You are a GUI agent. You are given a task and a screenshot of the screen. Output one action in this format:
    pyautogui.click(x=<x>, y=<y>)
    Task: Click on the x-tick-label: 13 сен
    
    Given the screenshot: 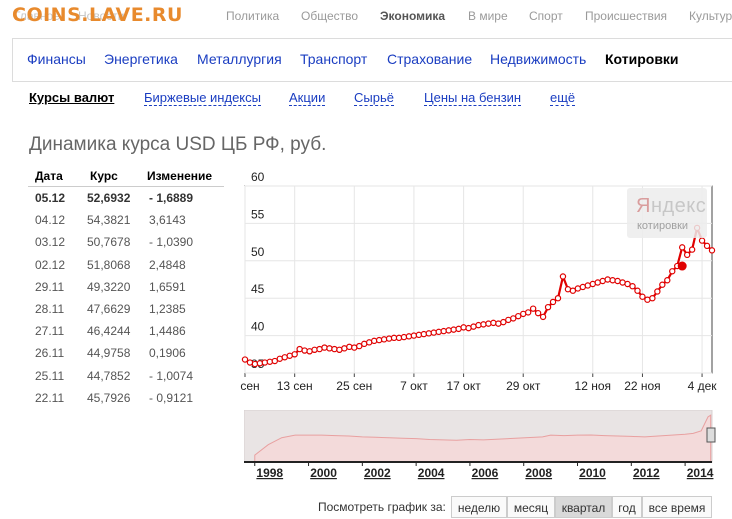 What is the action you would take?
    pyautogui.click(x=295, y=386)
    